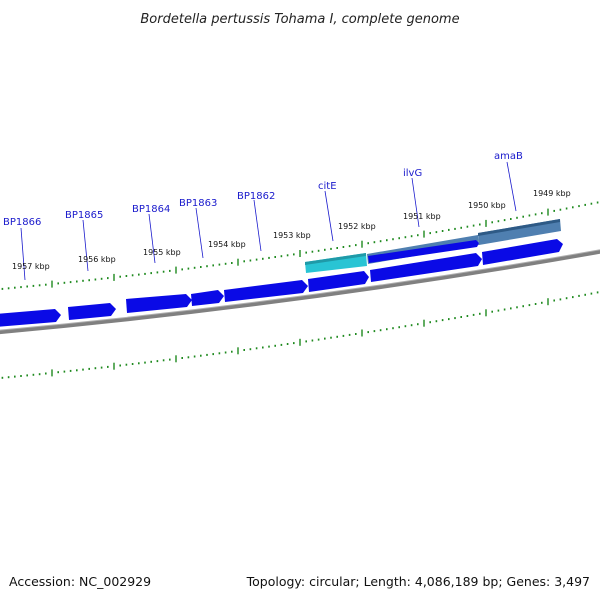  Describe the element at coordinates (415, 202) in the screenshot. I see `leader-line-ilvG` at that location.